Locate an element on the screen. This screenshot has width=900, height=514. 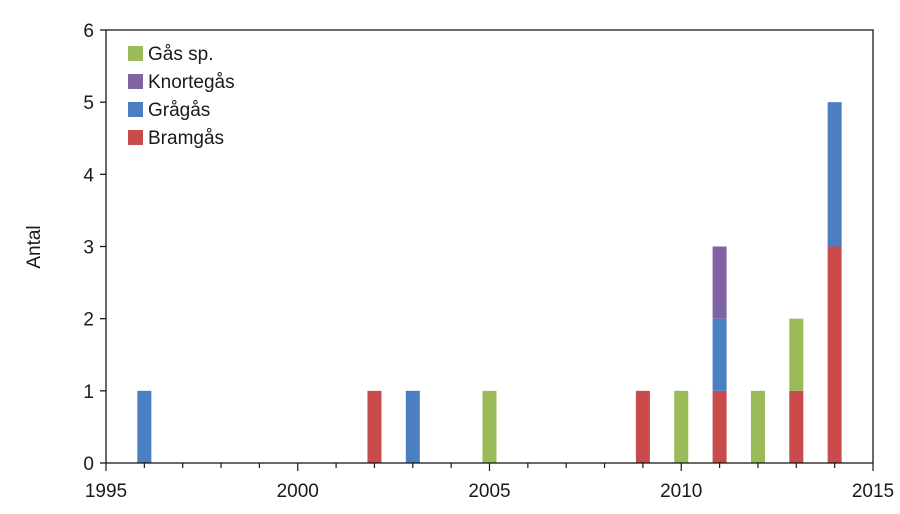
x-tick-label-2010: 2010 is located at coordinates (681, 491).